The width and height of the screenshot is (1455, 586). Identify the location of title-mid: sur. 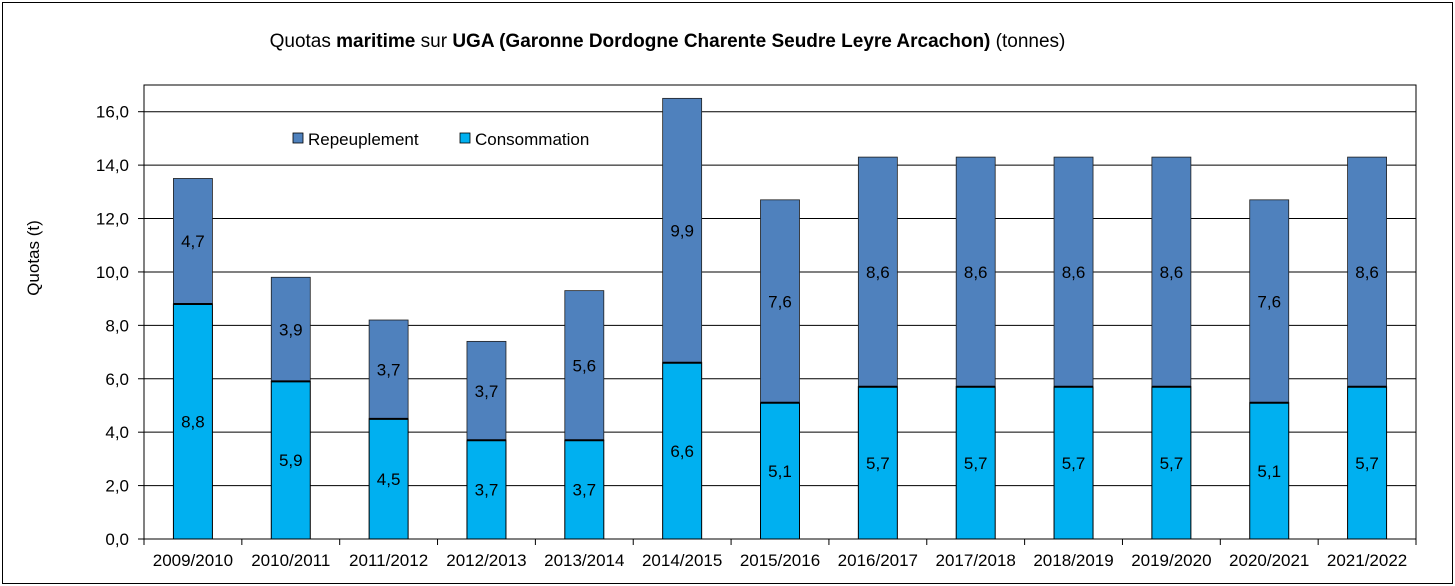
(434, 41).